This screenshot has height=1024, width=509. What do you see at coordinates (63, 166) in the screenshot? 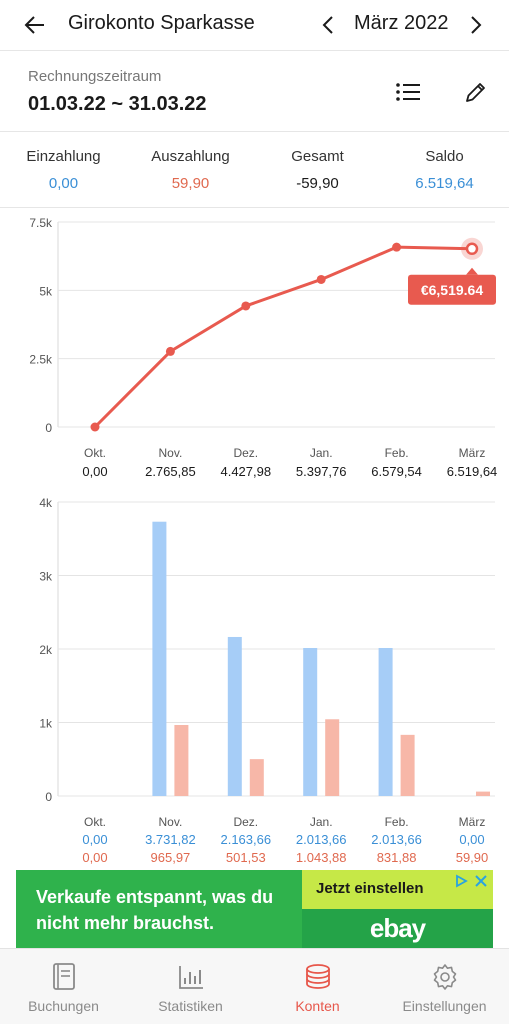
I see `summary-deposits: Einzahlung 0,00` at bounding box center [63, 166].